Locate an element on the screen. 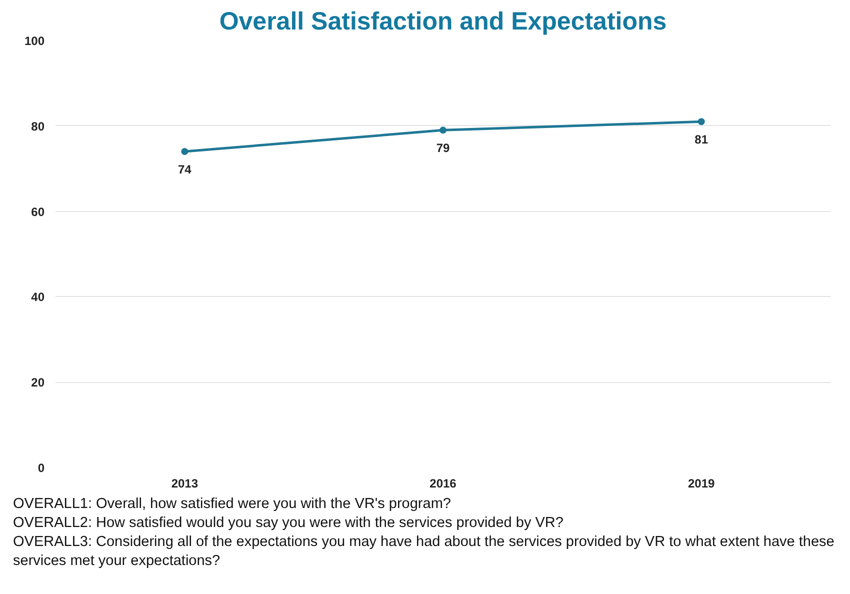  y-tick-label: 80 is located at coordinates (38, 126).